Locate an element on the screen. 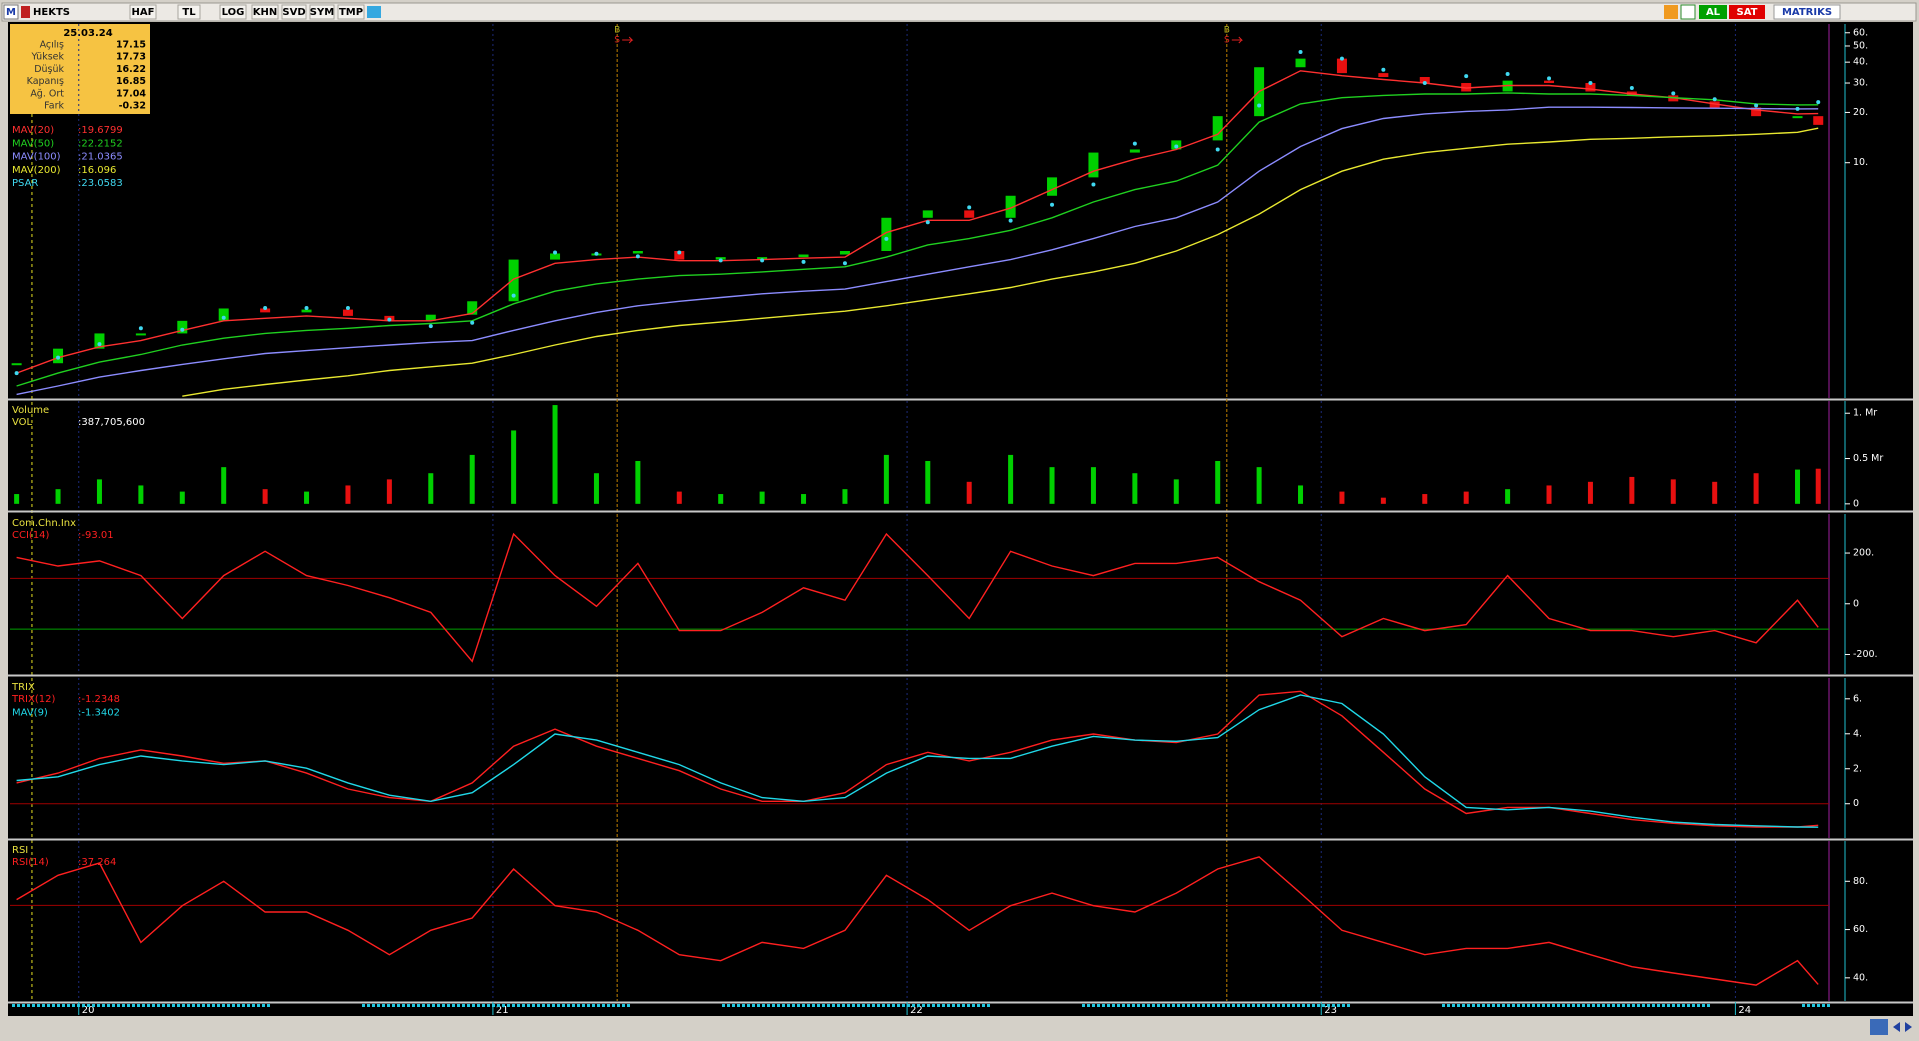  x-tick-label: 23 is located at coordinates (1330, 1010).